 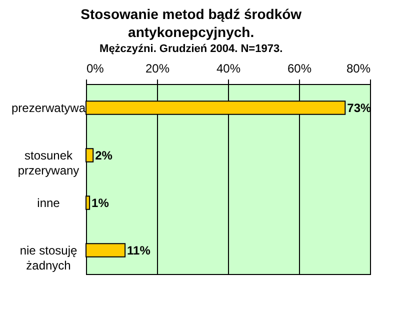 What do you see at coordinates (228, 69) in the screenshot?
I see `x-tick-label: 40%` at bounding box center [228, 69].